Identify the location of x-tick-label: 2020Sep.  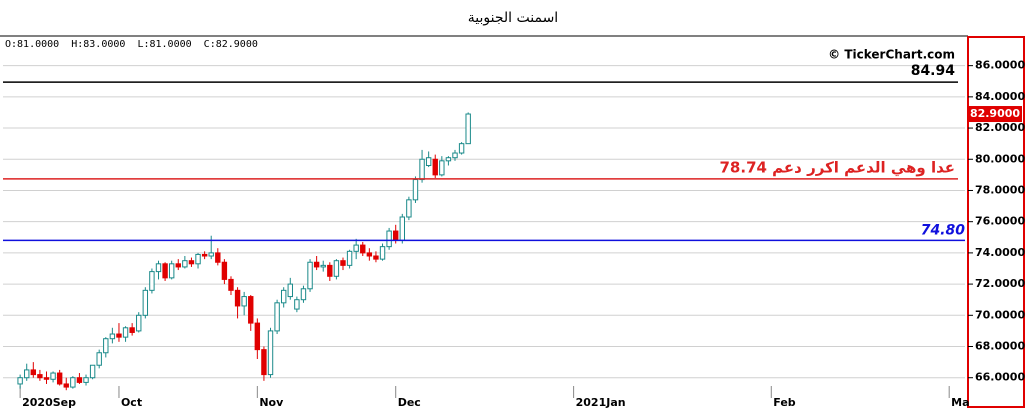
(49, 402).